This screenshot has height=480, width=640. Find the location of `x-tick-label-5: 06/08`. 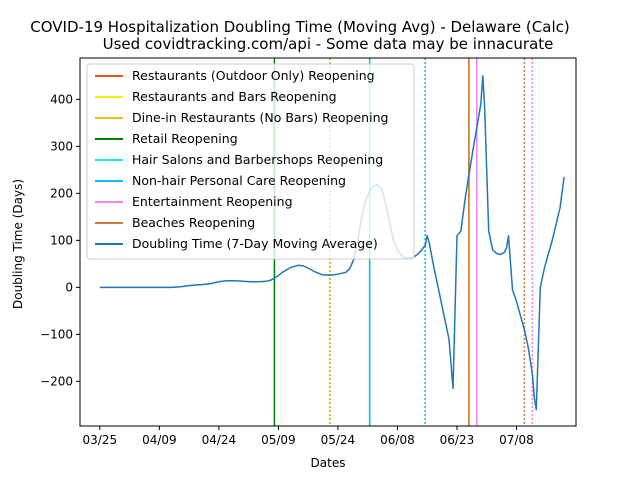

x-tick-label-5: 06/08 is located at coordinates (397, 440).